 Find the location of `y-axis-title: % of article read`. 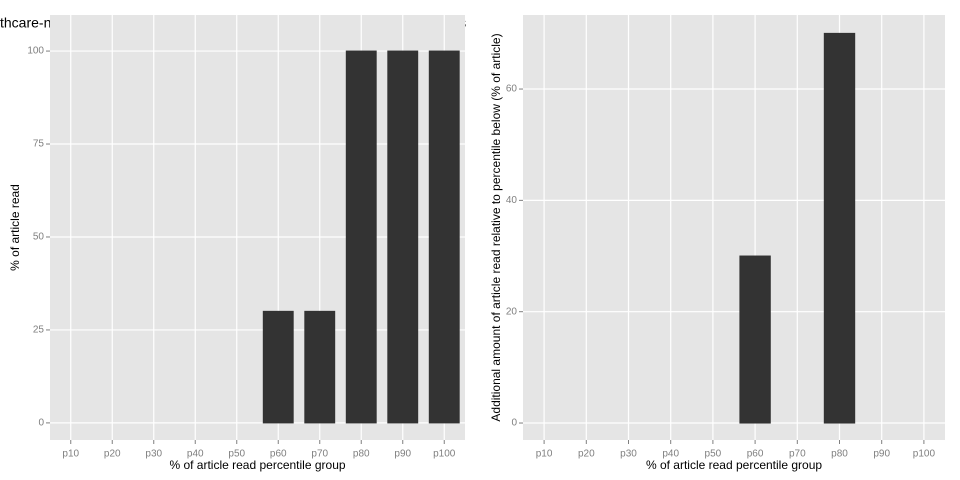

y-axis-title: % of article read is located at coordinates (15, 227).